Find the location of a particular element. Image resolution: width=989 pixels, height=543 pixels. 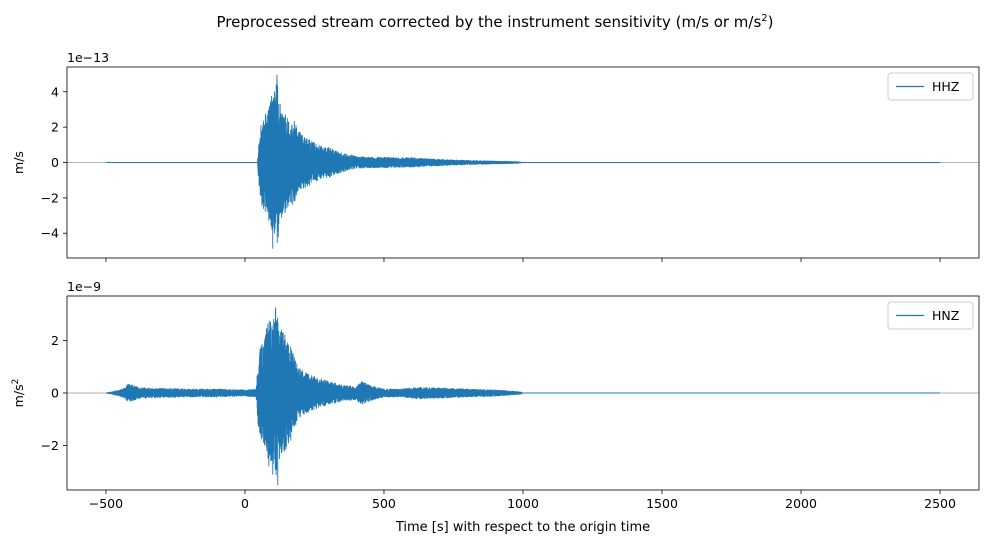

x-tick-label: 500 is located at coordinates (384, 503).